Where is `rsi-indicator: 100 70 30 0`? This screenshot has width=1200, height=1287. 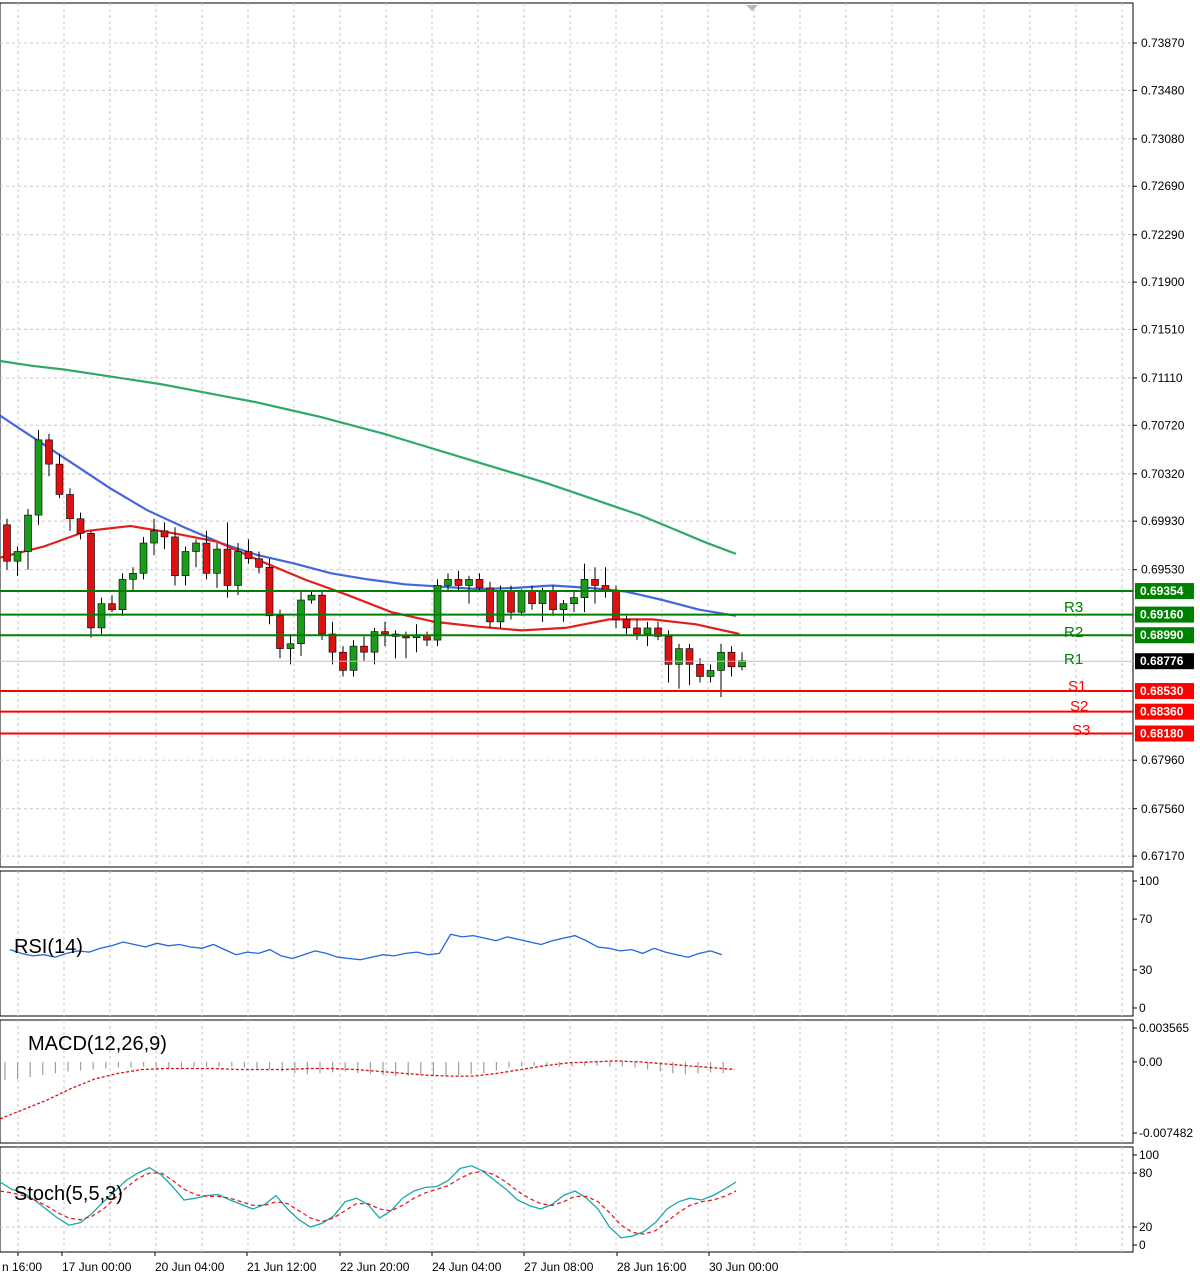
rsi-indicator: 100 70 30 0 is located at coordinates (584, 944).